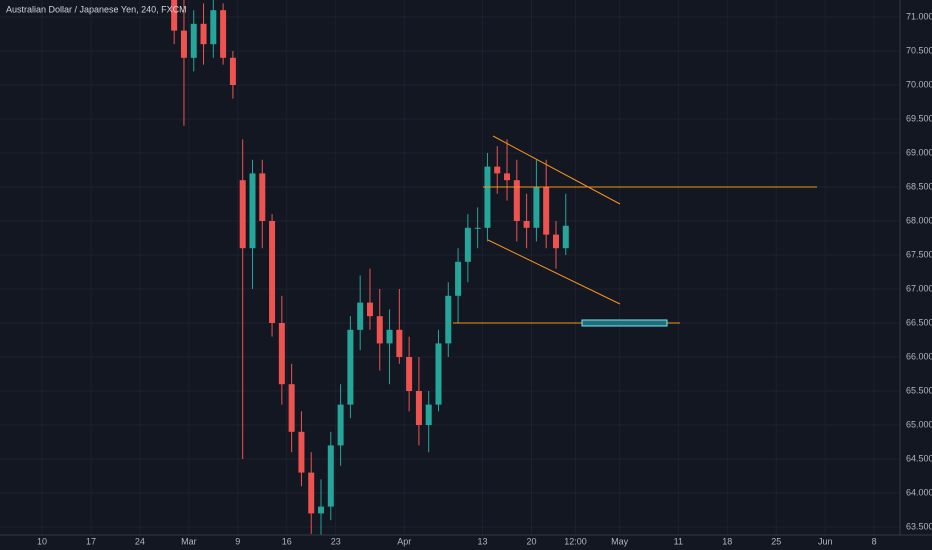 Image resolution: width=932 pixels, height=550 pixels. I want to click on y-tick-label: 71.000, so click(919, 16).